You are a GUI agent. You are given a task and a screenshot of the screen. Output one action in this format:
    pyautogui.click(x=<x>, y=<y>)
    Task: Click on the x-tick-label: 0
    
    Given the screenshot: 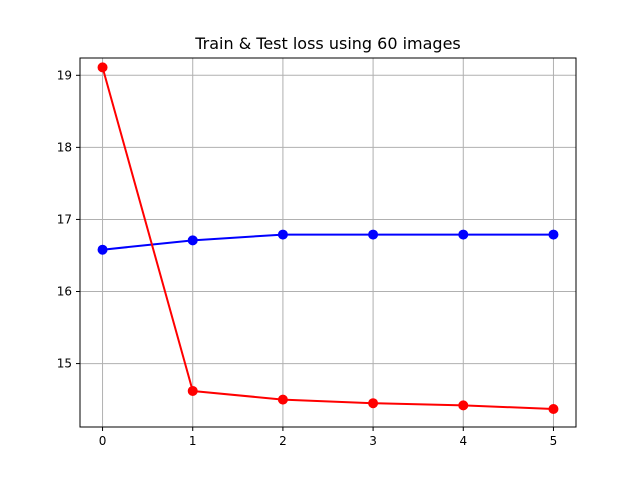 What is the action you would take?
    pyautogui.click(x=103, y=441)
    